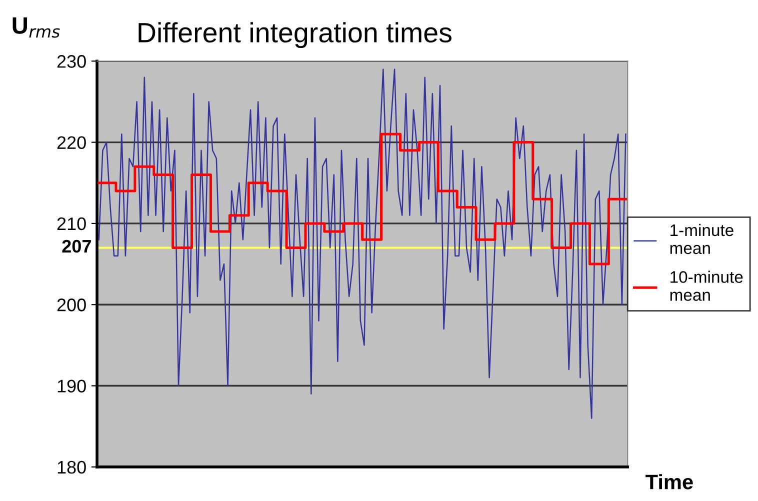 The image size is (758, 501). I want to click on ref-line-label: 207, so click(76, 246).